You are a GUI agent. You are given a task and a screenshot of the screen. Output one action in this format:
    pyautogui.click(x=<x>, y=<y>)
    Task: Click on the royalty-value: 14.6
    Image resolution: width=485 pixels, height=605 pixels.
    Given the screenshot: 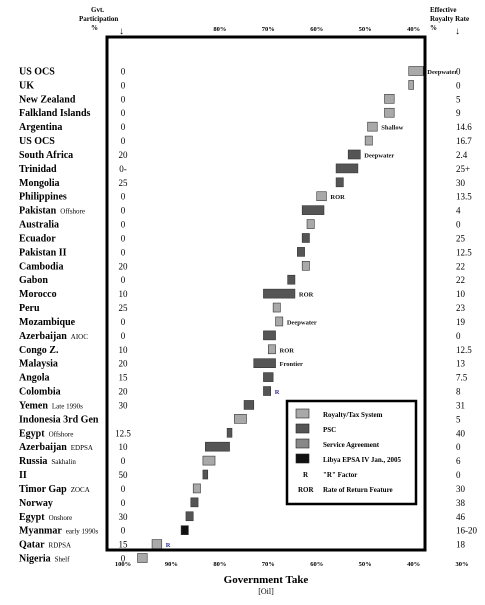 What is the action you would take?
    pyautogui.click(x=464, y=127)
    